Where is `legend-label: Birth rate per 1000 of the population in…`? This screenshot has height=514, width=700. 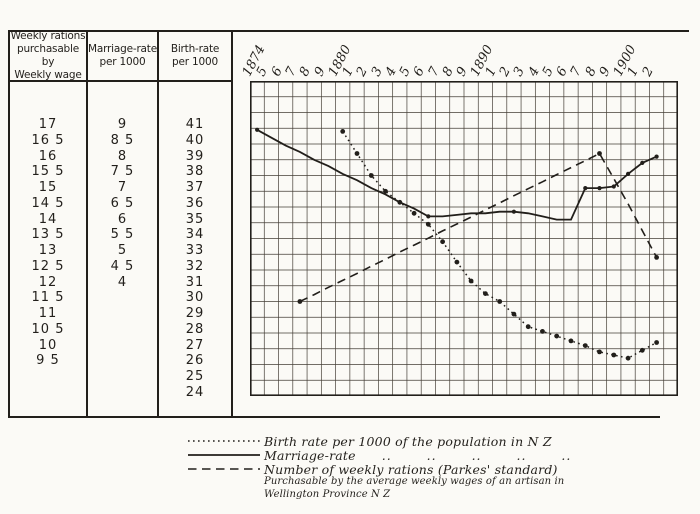
legend-label: Birth rate per 1000 of the population in… is located at coordinates (408, 441).